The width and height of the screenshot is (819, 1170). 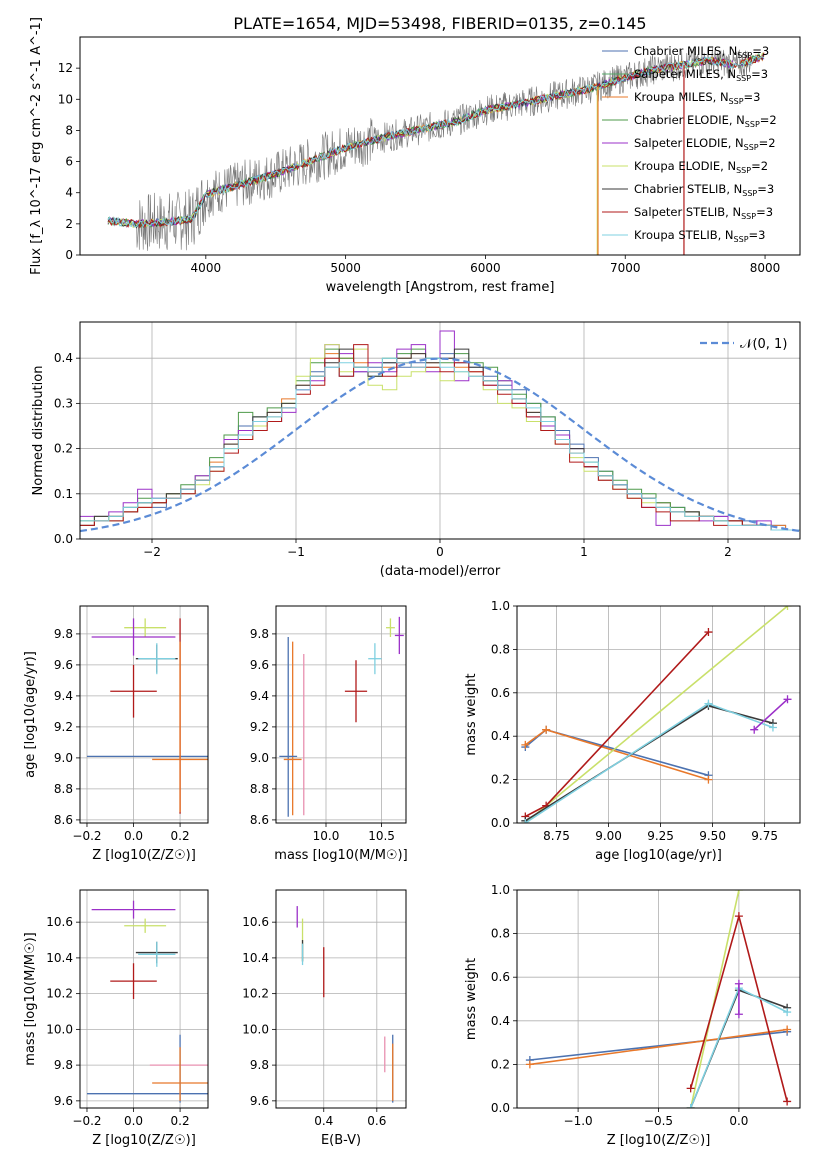 What do you see at coordinates (608, 836) in the screenshot?
I see `x-tick-label: 9.00` at bounding box center [608, 836].